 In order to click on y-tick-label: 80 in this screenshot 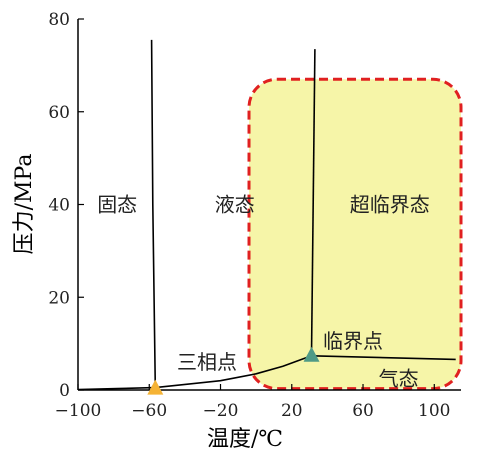, I will do `click(59, 20)`.